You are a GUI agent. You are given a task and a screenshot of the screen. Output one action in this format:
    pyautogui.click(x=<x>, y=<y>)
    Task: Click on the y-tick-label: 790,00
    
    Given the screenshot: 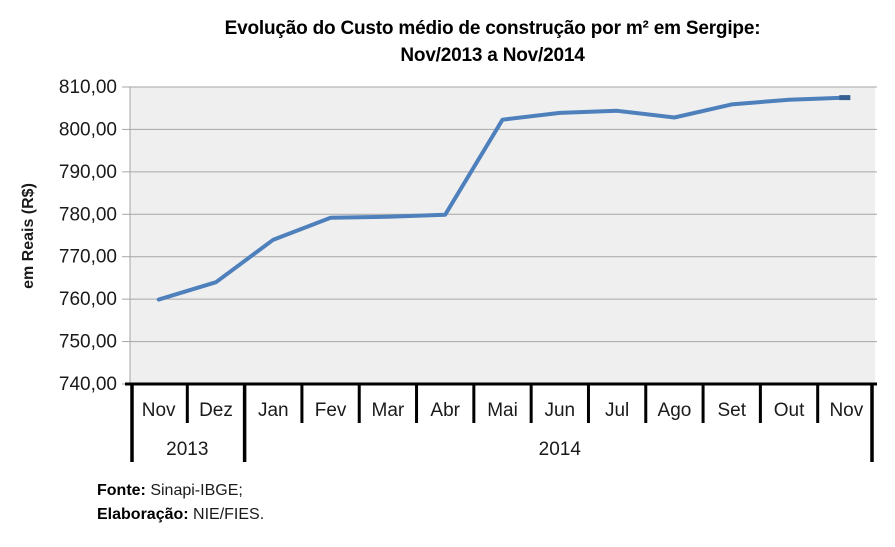 What is the action you would take?
    pyautogui.click(x=88, y=172)
    